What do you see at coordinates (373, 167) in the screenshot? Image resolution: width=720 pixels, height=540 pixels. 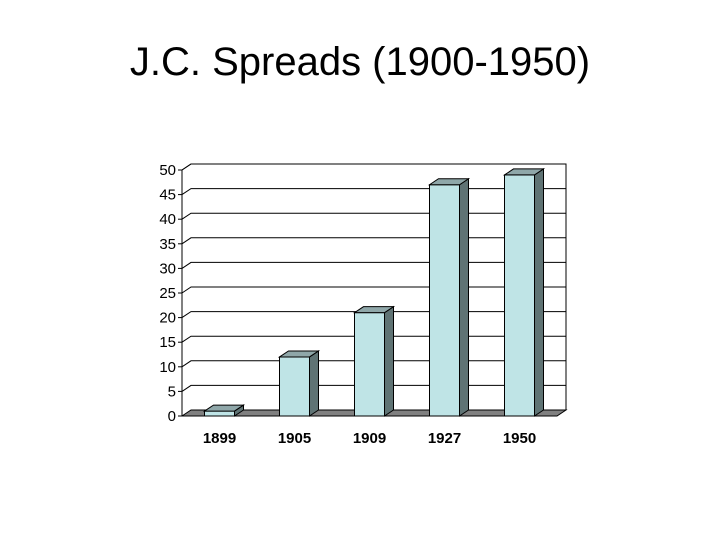 I see `gridline` at bounding box center [373, 167].